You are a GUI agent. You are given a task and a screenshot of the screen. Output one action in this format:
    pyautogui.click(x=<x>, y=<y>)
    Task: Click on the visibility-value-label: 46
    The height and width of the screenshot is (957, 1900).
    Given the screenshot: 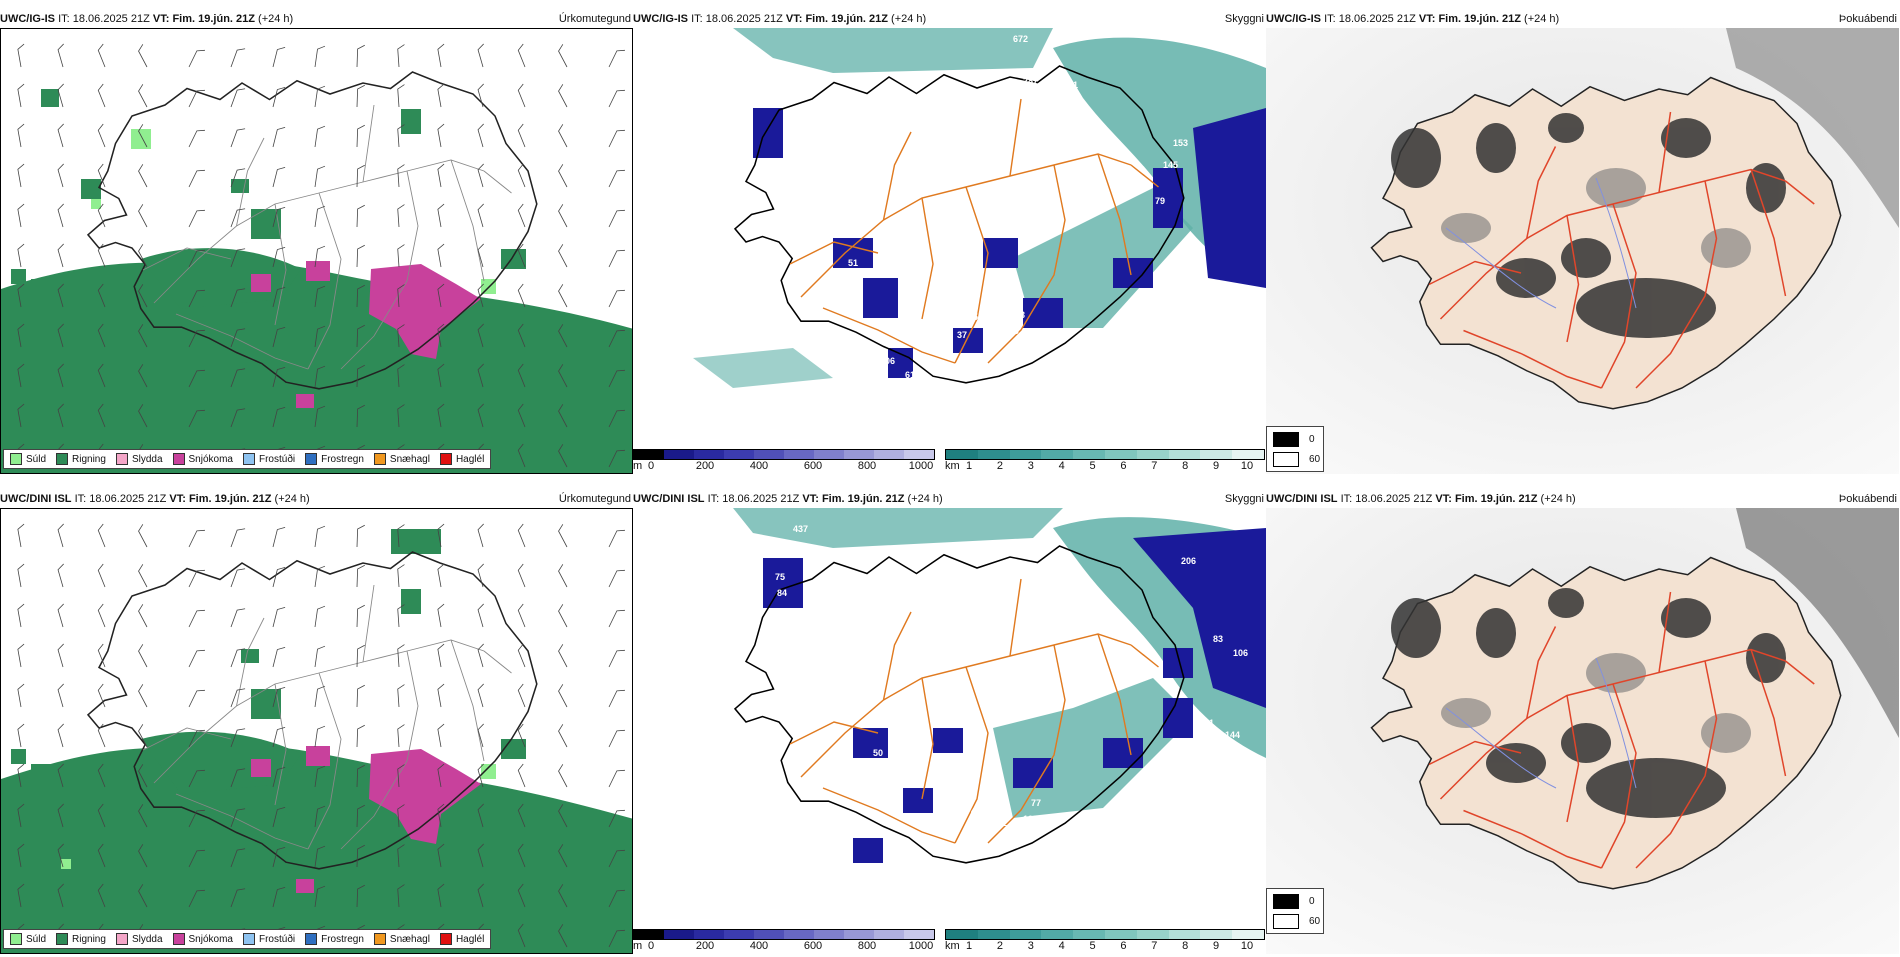 What is the action you would take?
    pyautogui.click(x=838, y=853)
    